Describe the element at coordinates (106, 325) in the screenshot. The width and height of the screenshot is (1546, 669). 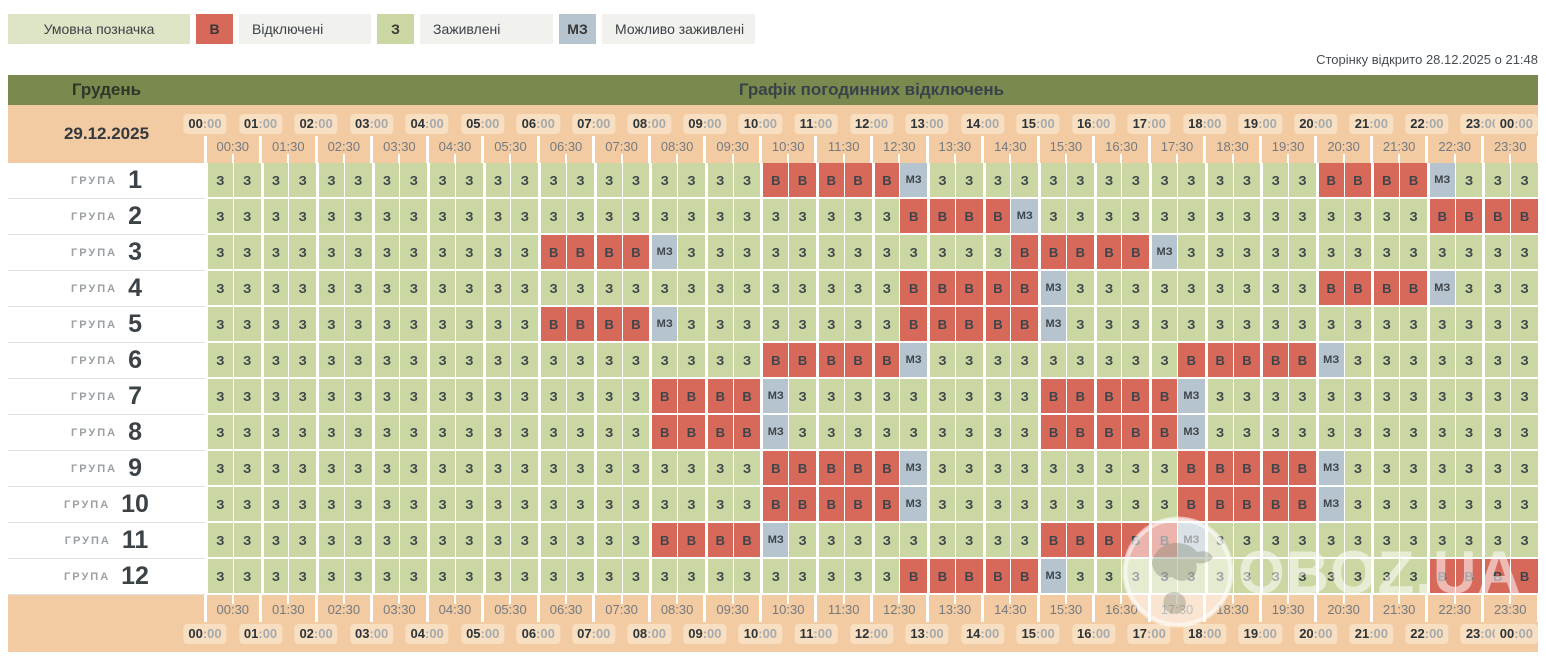
I see `group-label: ГРУПА 5` at that location.